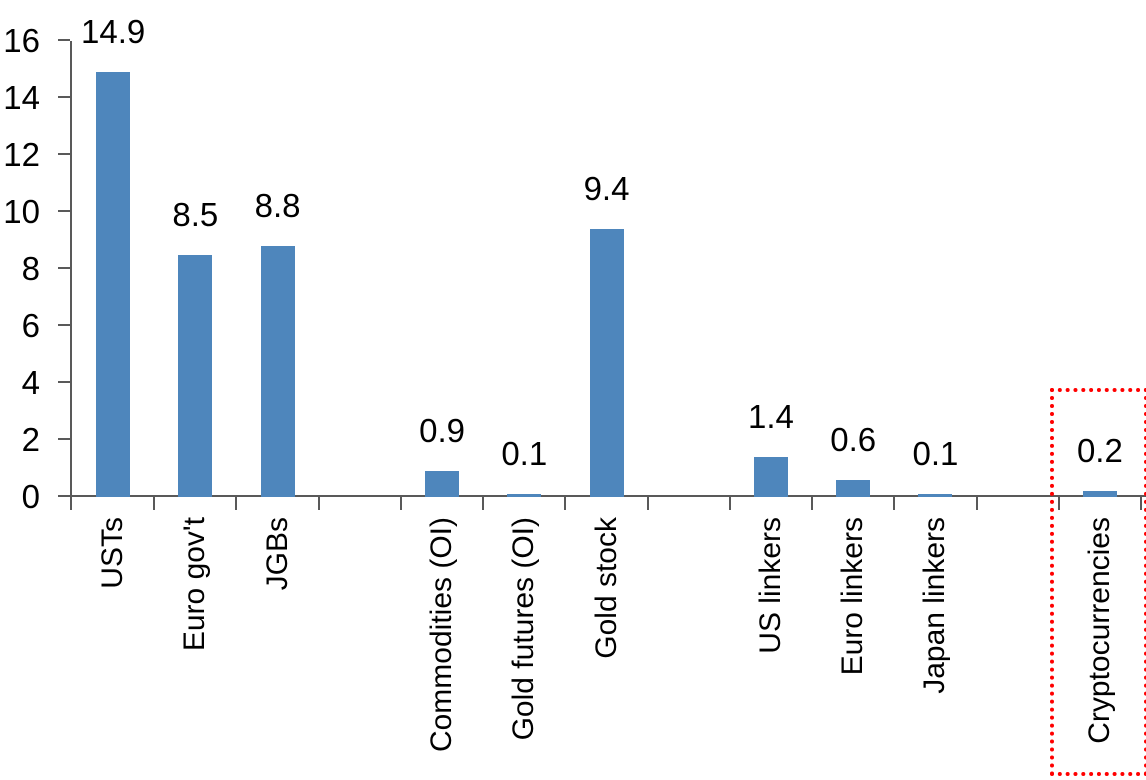  Describe the element at coordinates (30, 496) in the screenshot. I see `y-tick-label: 0` at that location.